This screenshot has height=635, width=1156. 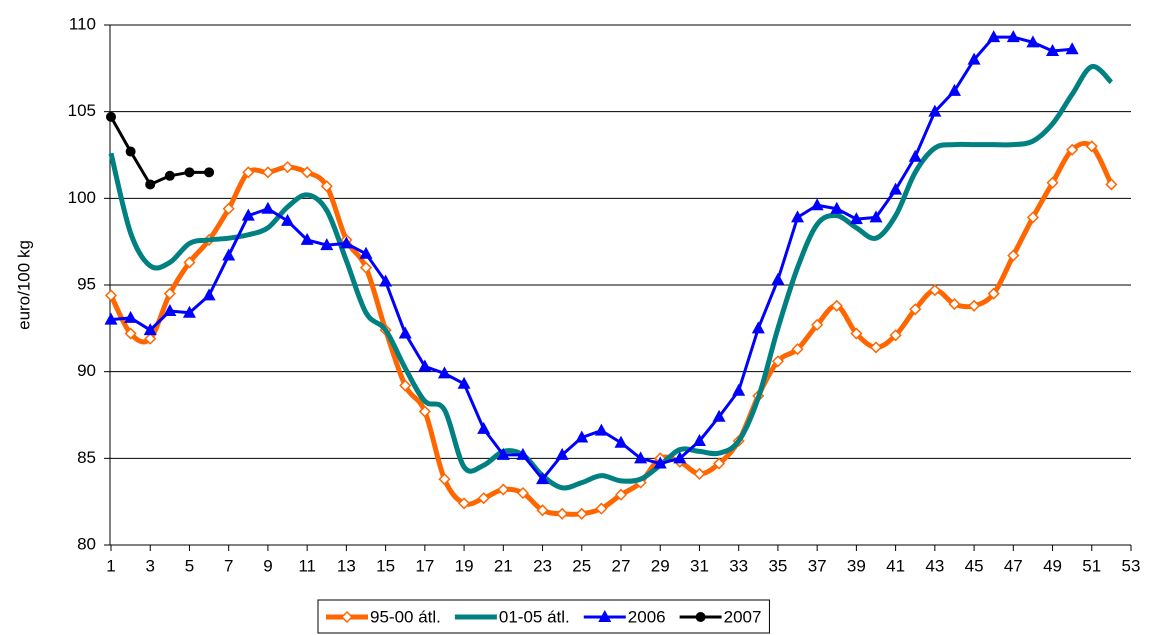 What do you see at coordinates (974, 565) in the screenshot?
I see `x-tick-label: 45` at bounding box center [974, 565].